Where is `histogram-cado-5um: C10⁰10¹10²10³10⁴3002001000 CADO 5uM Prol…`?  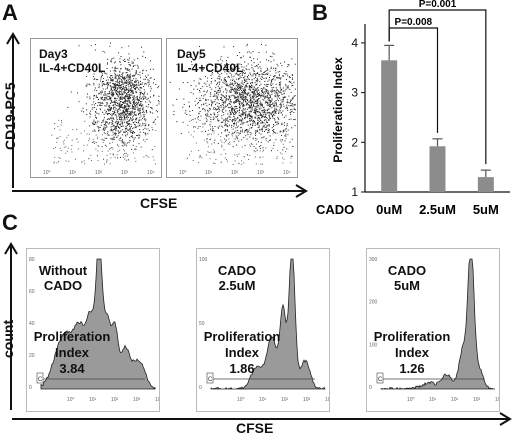
histogram-cado-5um: C10⁰10¹10²10³10⁴3002001000 CADO 5uM Prol… is located at coordinates (433, 330).